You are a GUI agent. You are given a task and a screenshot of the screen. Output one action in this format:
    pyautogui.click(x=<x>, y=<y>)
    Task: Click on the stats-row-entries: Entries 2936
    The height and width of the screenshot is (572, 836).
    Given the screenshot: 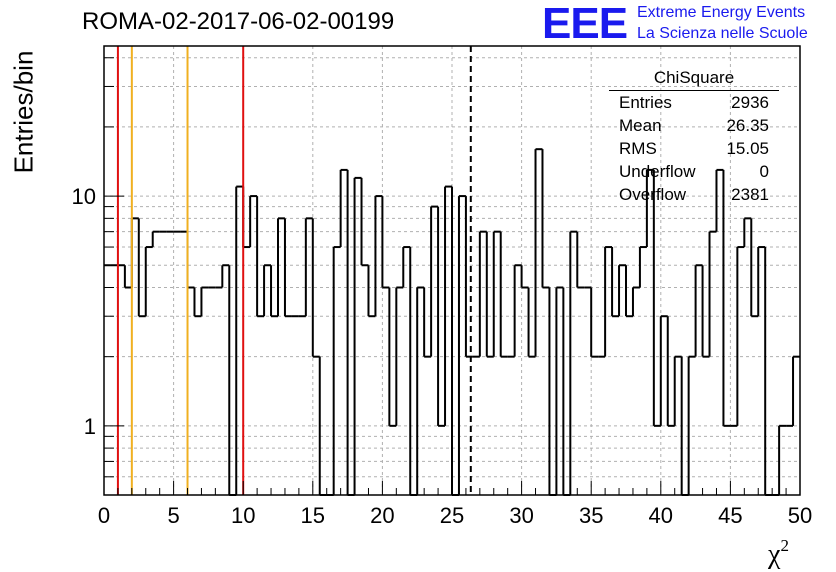 What is the action you would take?
    pyautogui.click(x=694, y=102)
    